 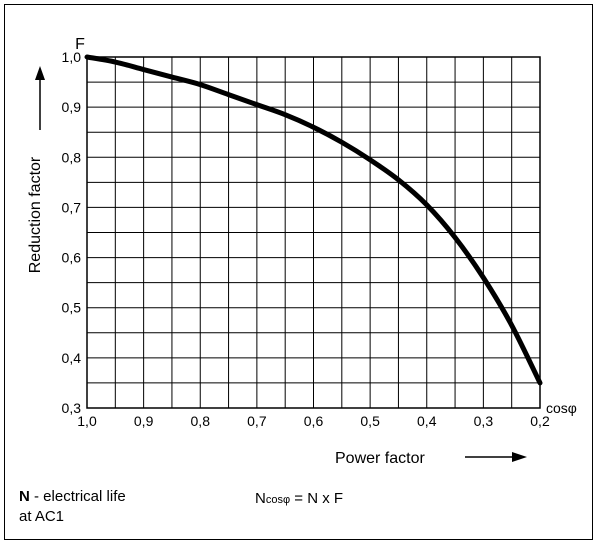 I want to click on legend-formula: Ncosφ = N x F, so click(x=299, y=498).